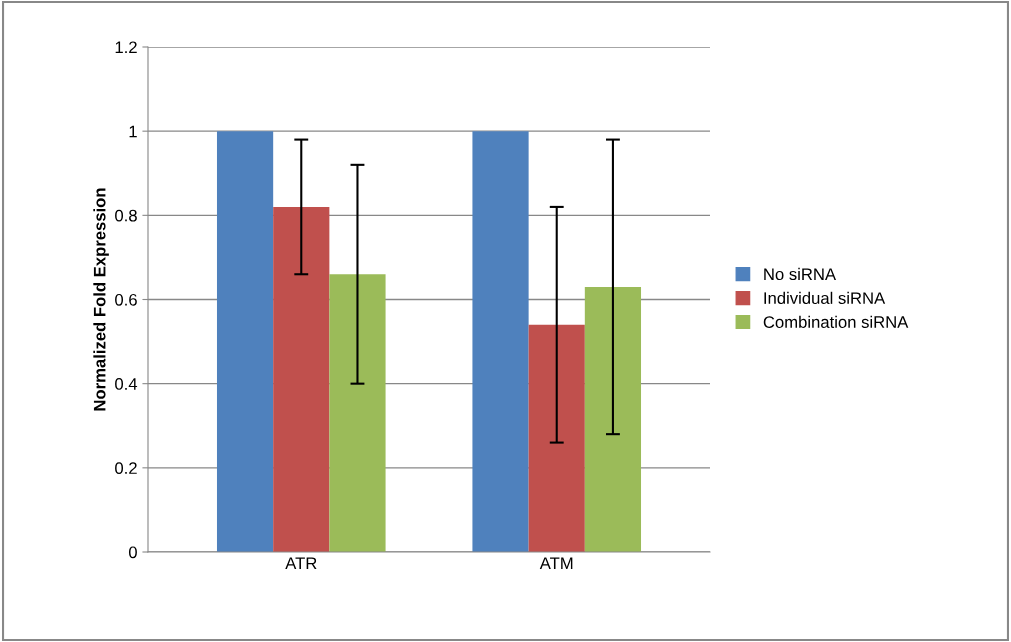  What do you see at coordinates (126, 299) in the screenshot?
I see `y-tick-label: 0.6` at bounding box center [126, 299].